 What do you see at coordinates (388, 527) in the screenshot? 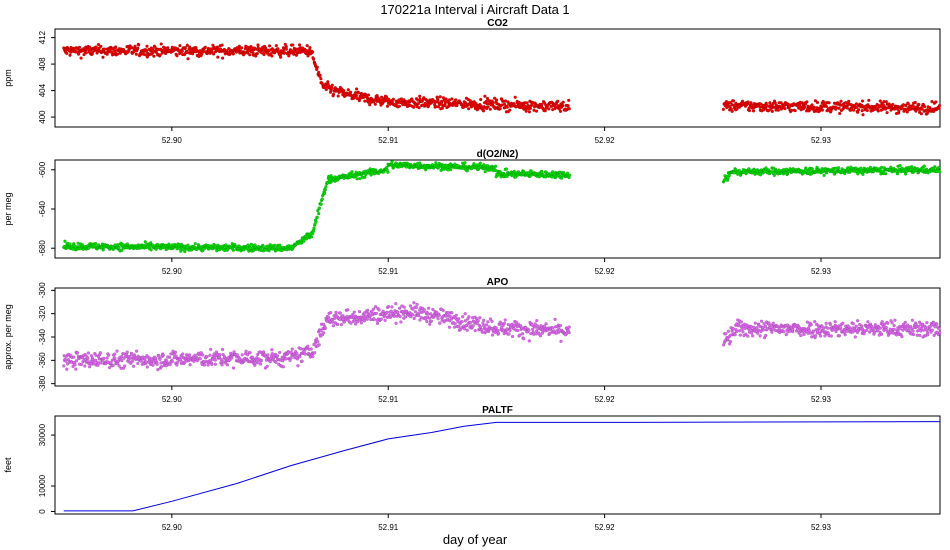
I see `chart-3-xtick-label-1: 52.91` at bounding box center [388, 527].